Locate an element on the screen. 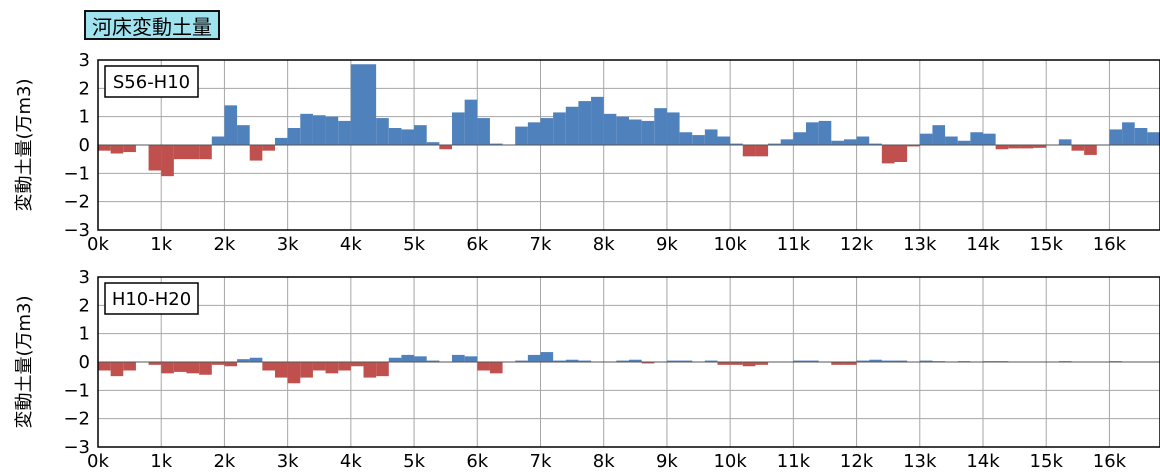  x-tick-label: 11k is located at coordinates (794, 461).